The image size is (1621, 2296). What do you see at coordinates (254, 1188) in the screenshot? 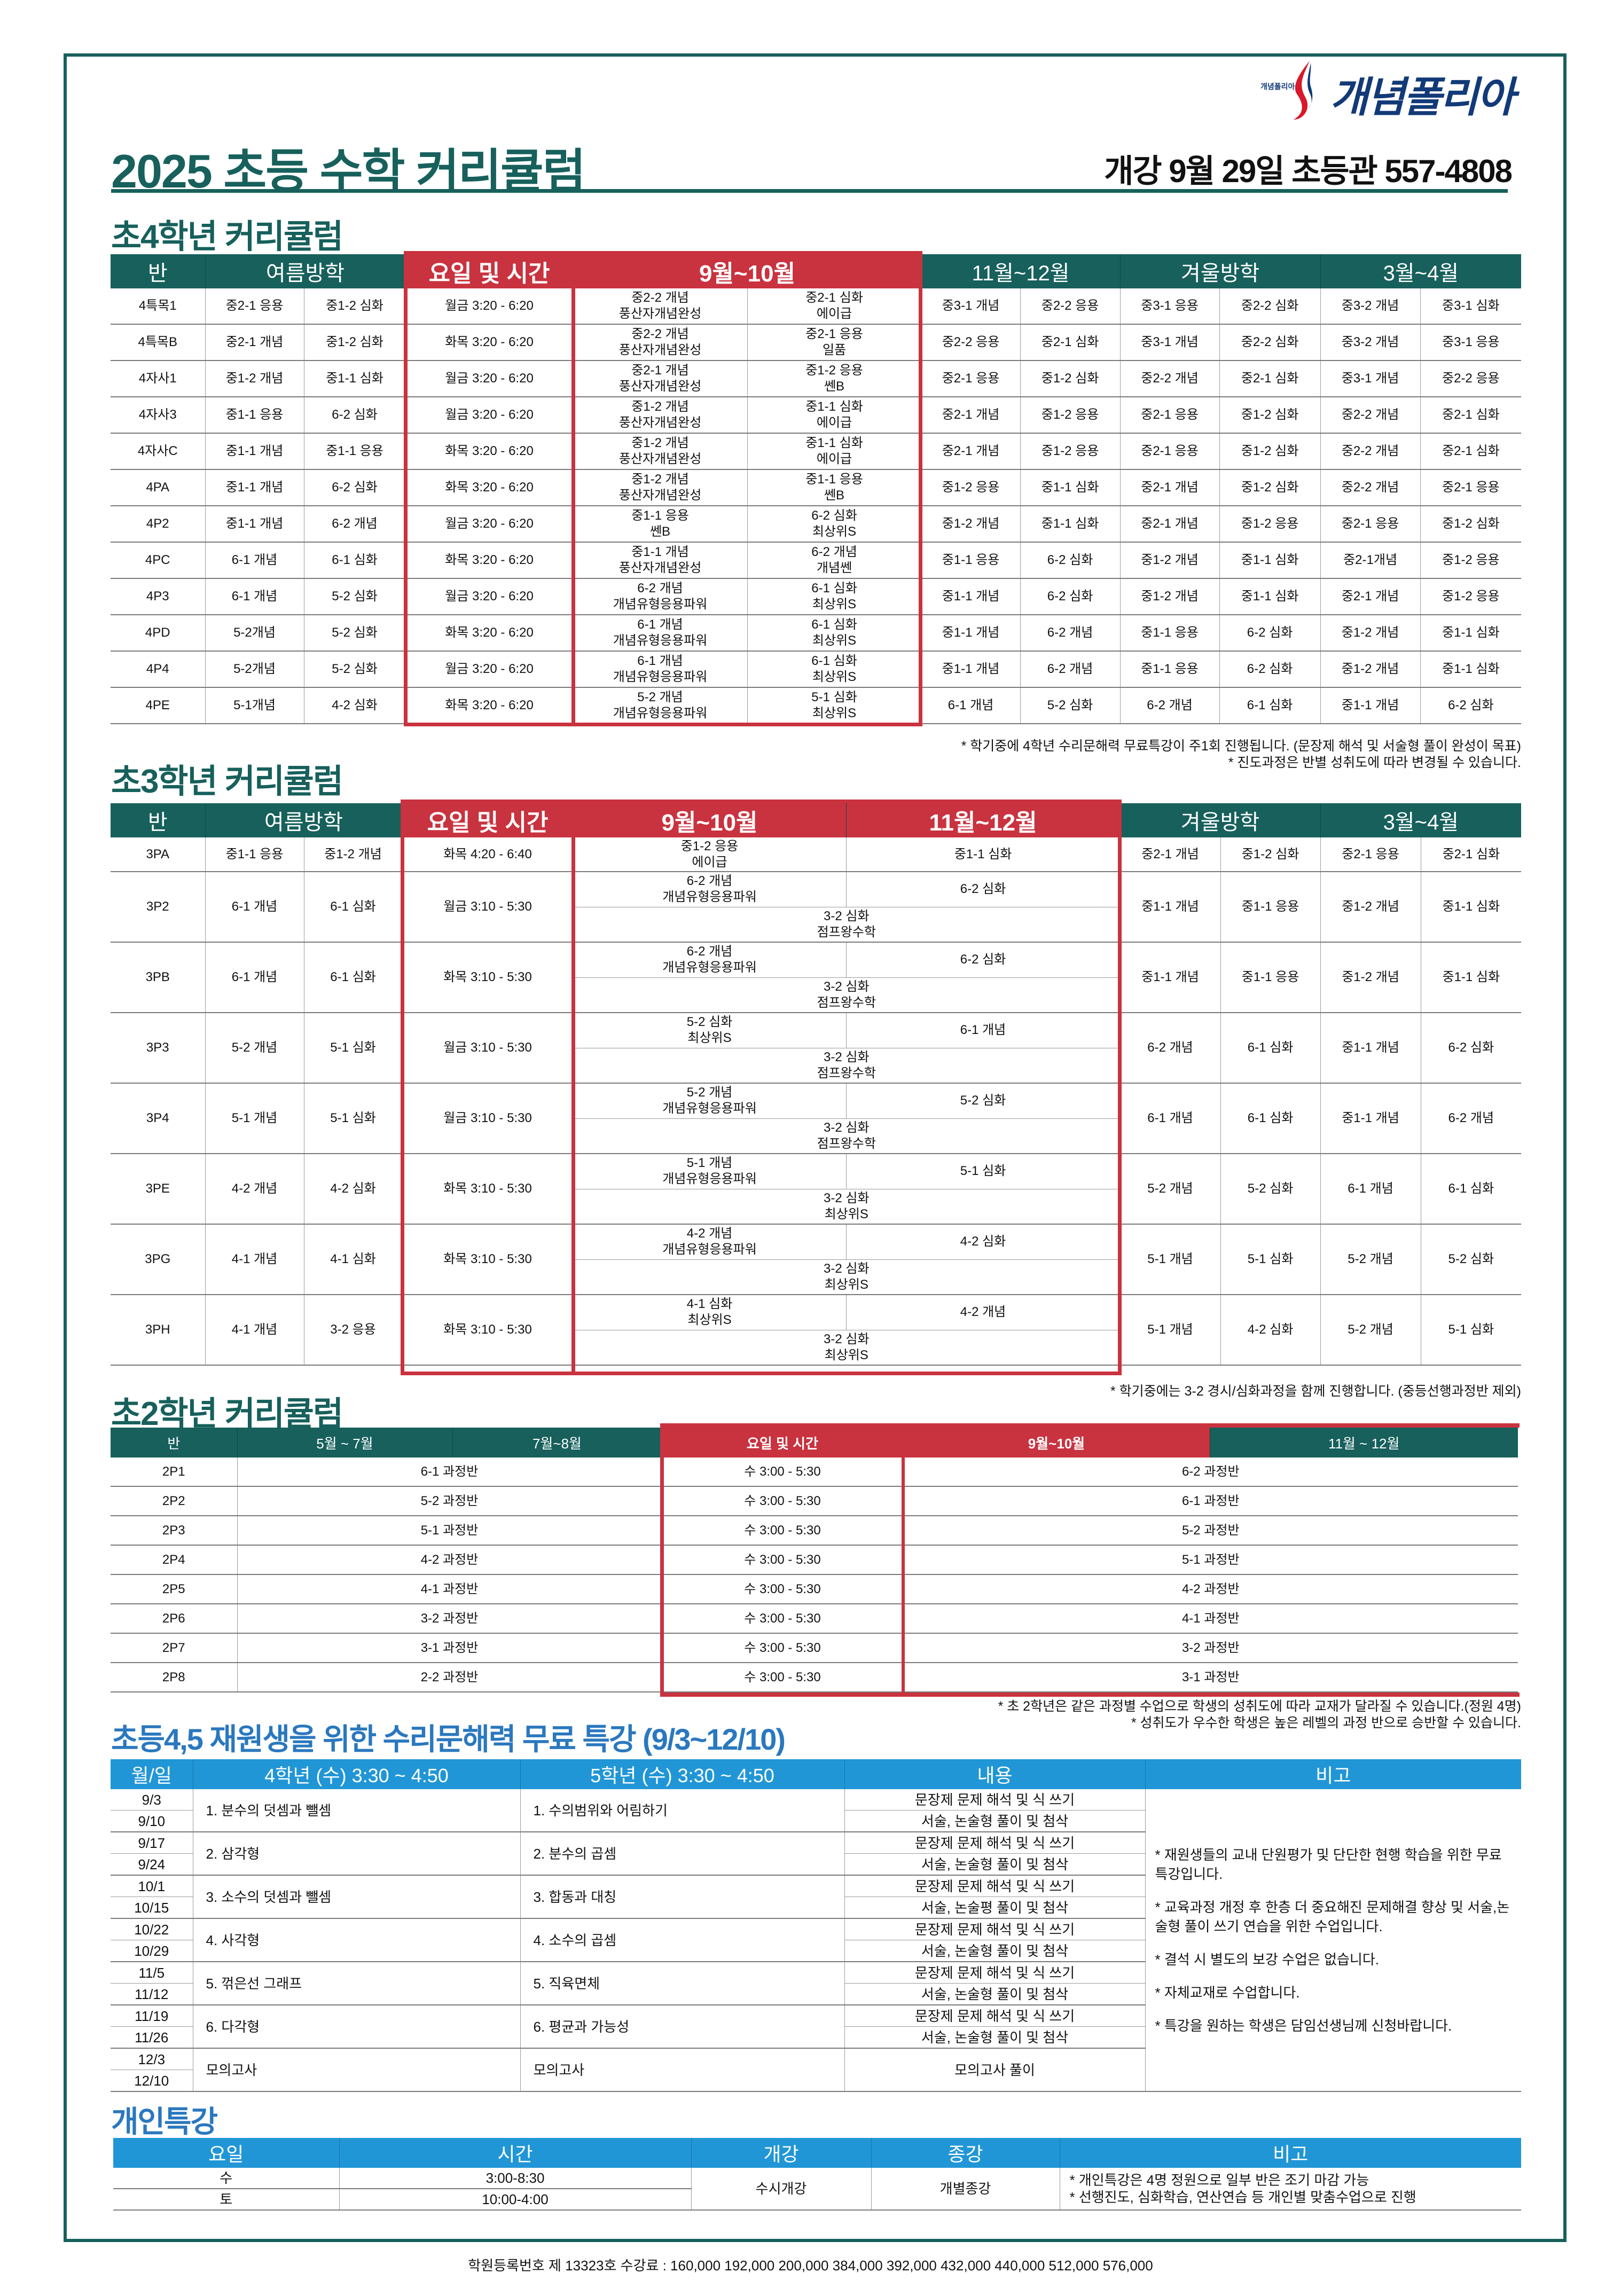
I see `cell-text: 4-2 개념` at bounding box center [254, 1188].